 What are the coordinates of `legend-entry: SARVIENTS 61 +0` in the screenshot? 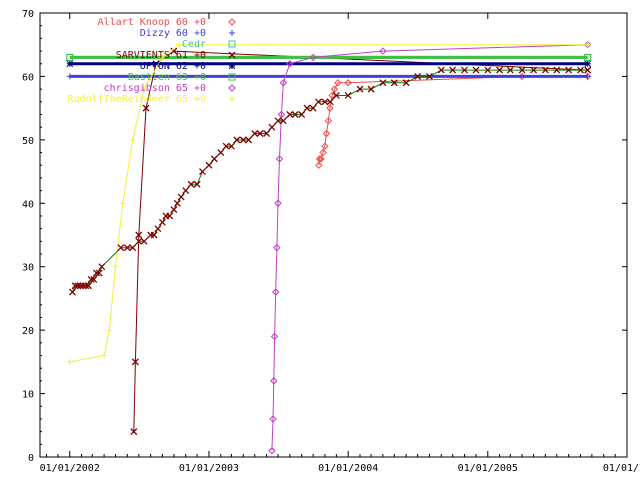 It's located at (176, 55).